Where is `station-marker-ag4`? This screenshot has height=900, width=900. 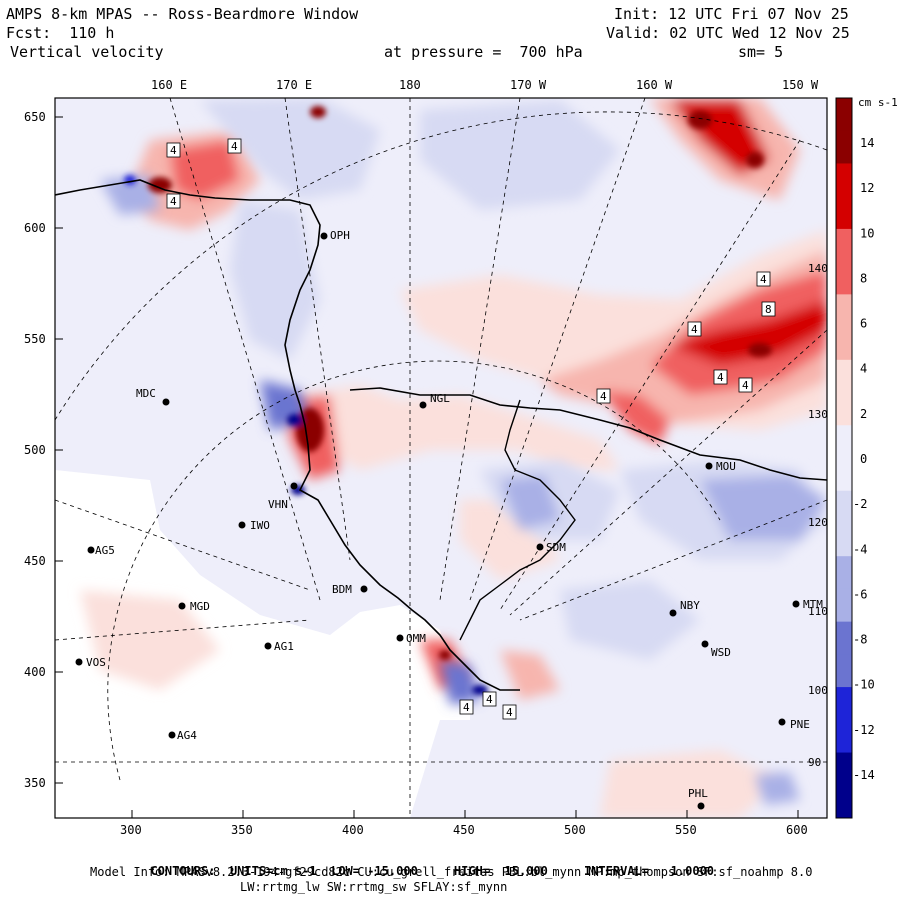
station-marker-ag4 is located at coordinates (172, 735).